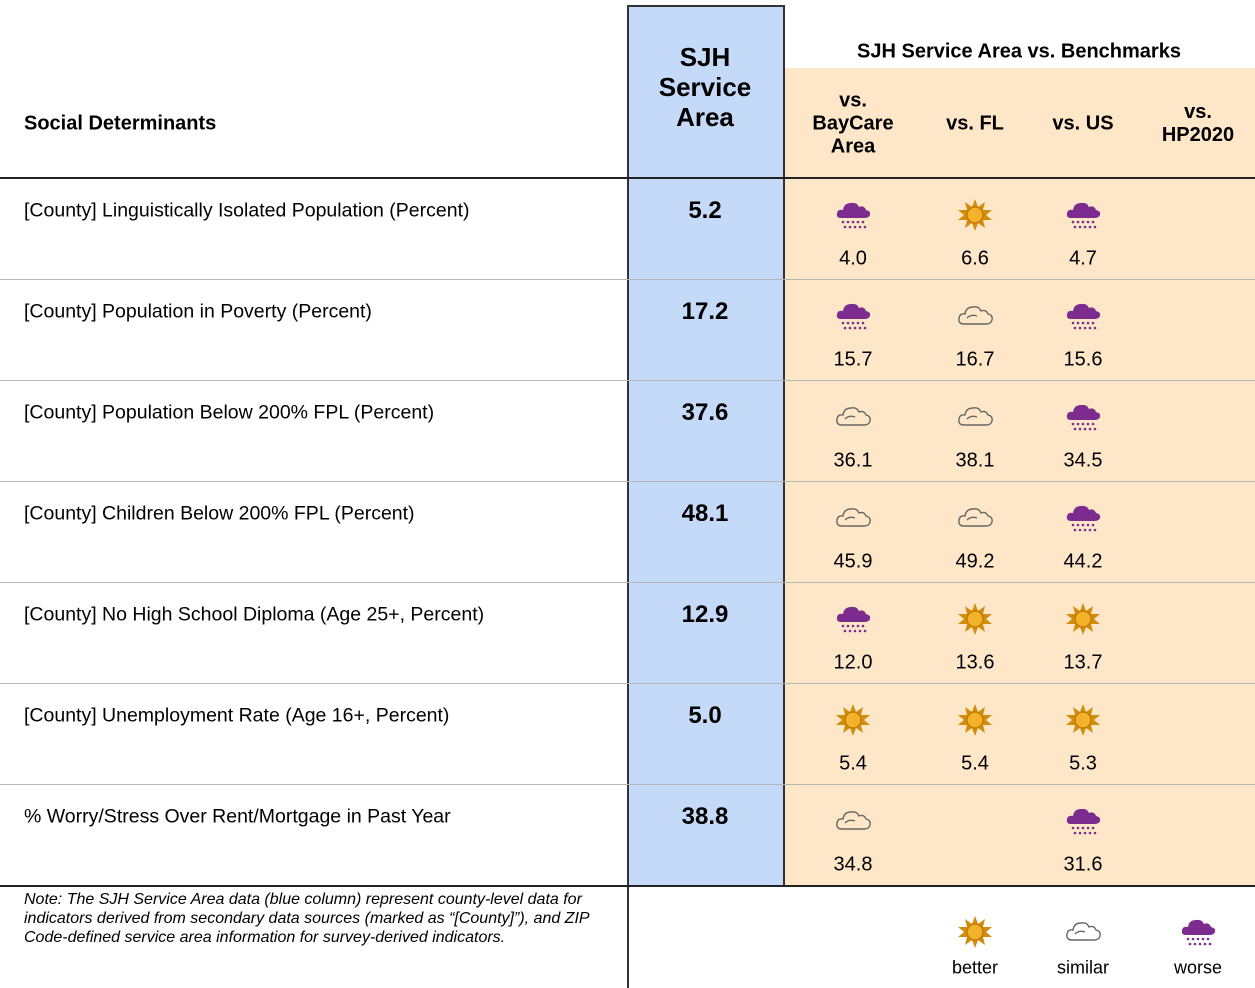 Image resolution: width=1255 pixels, height=988 pixels. What do you see at coordinates (120, 123) in the screenshot?
I see `label-column-header: Social Determinants` at bounding box center [120, 123].